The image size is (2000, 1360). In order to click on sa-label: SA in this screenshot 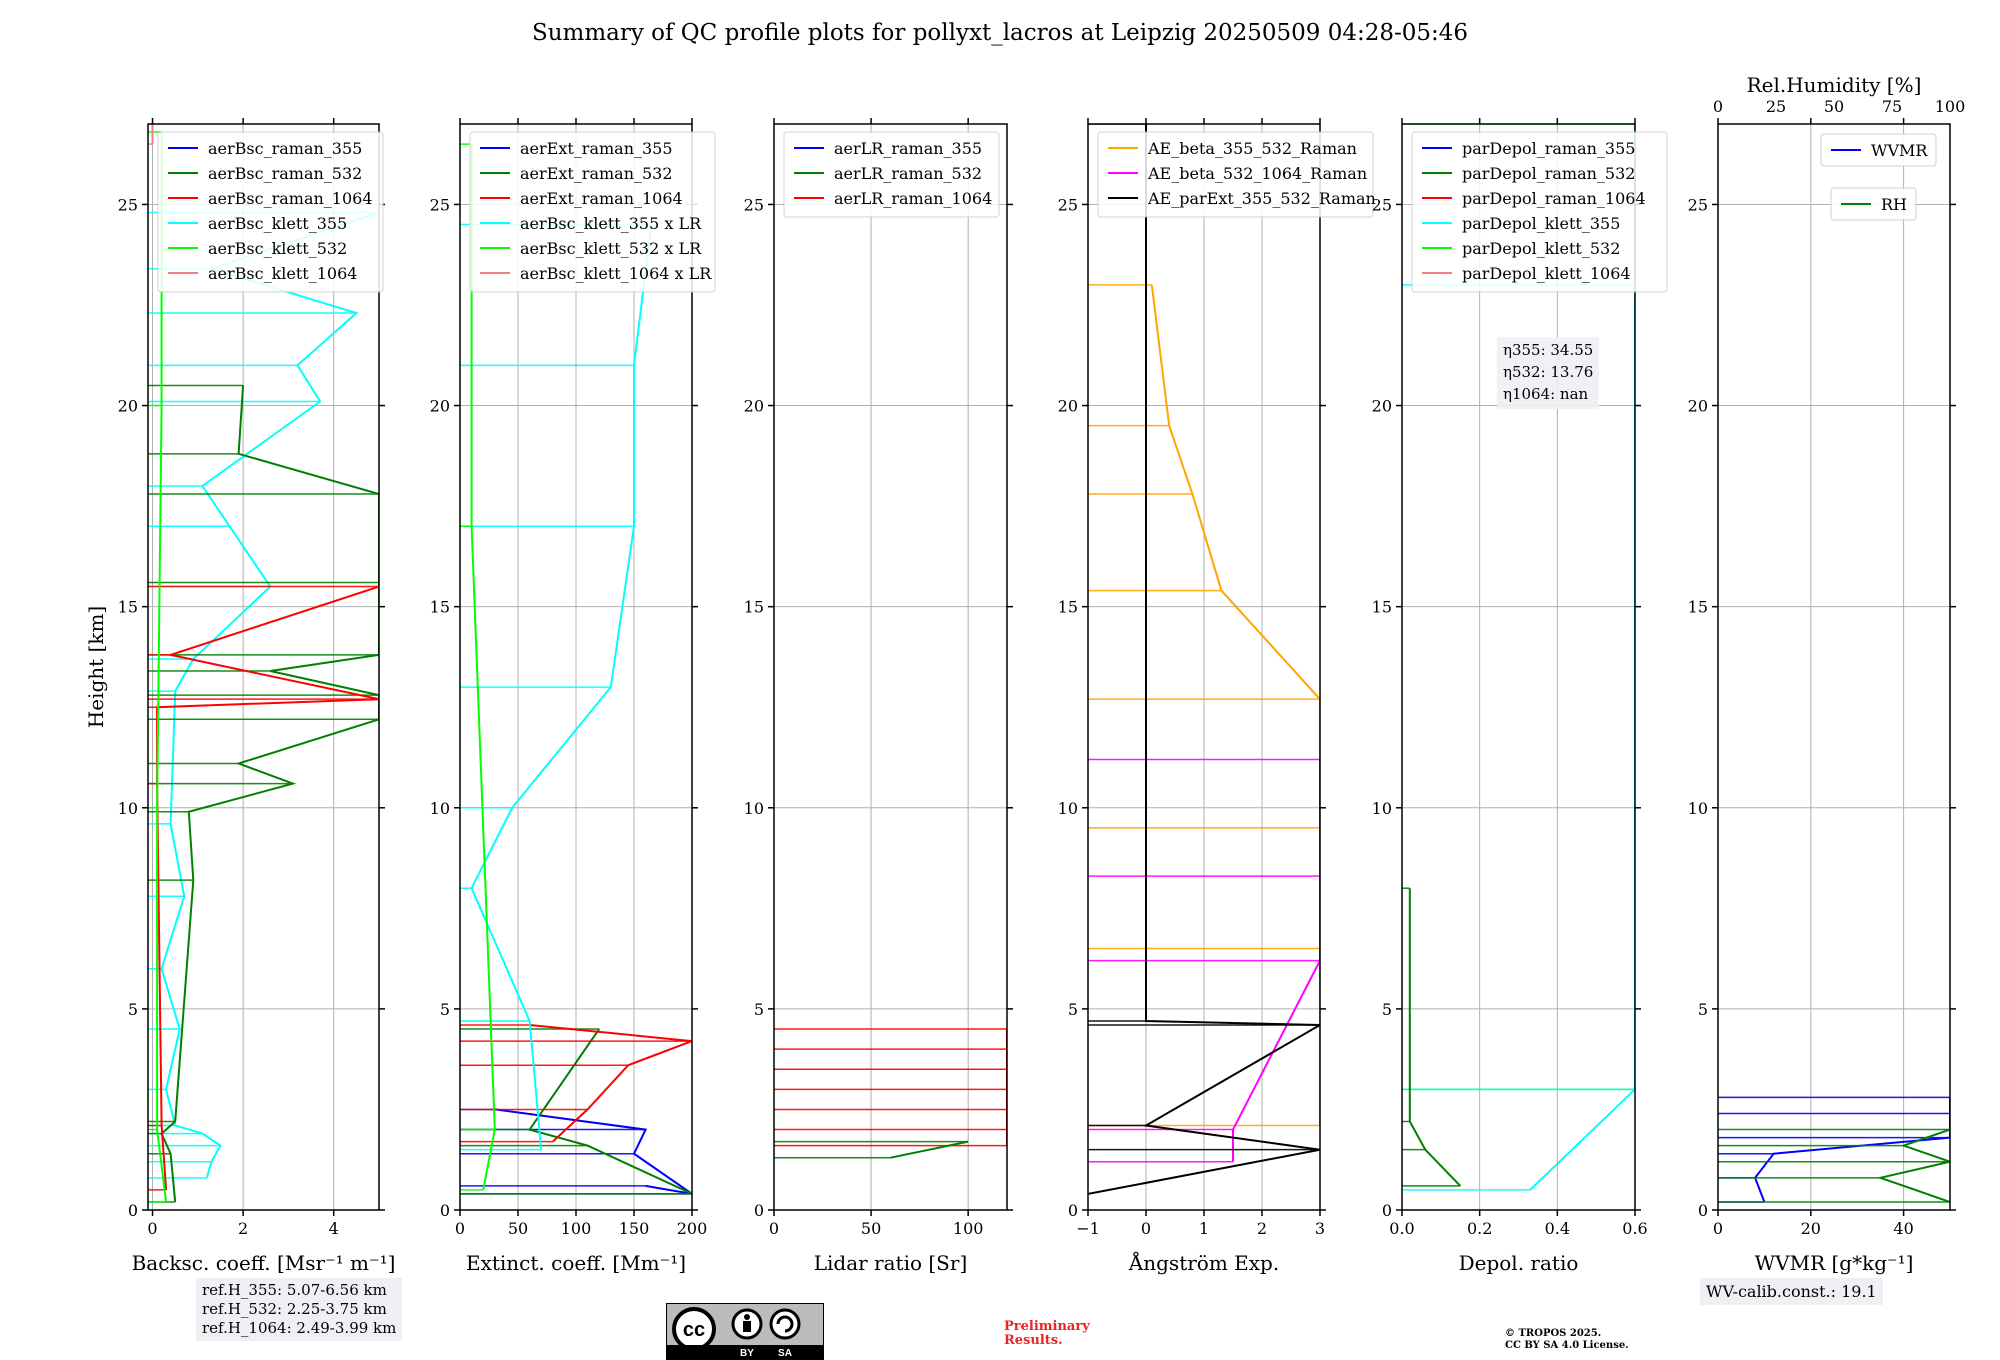, I will do `click(785, 1353)`.